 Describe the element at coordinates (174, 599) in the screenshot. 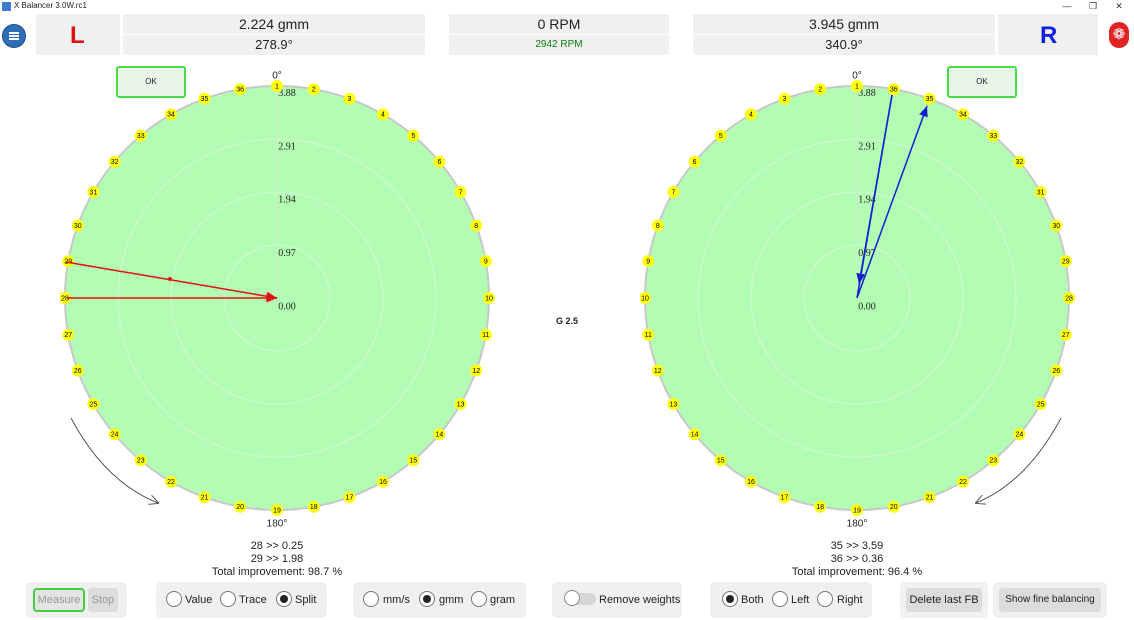

I see `value-radio` at that location.